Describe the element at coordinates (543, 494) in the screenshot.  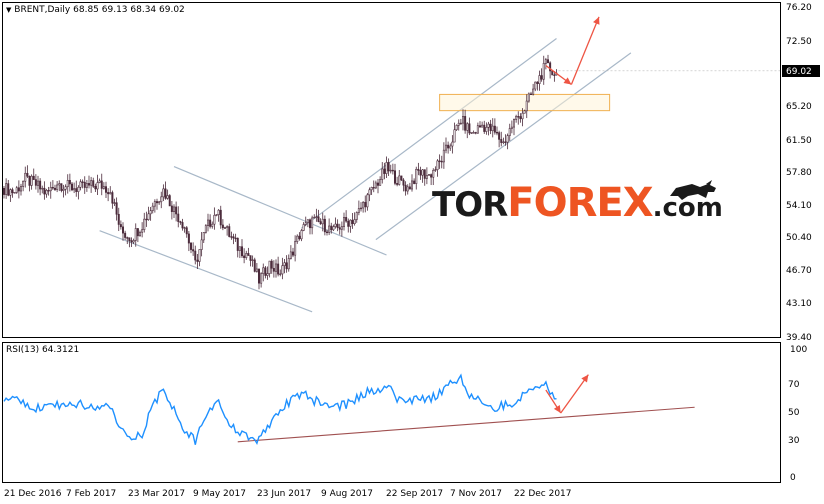
I see `x-tick: 22 Dec 2017` at that location.